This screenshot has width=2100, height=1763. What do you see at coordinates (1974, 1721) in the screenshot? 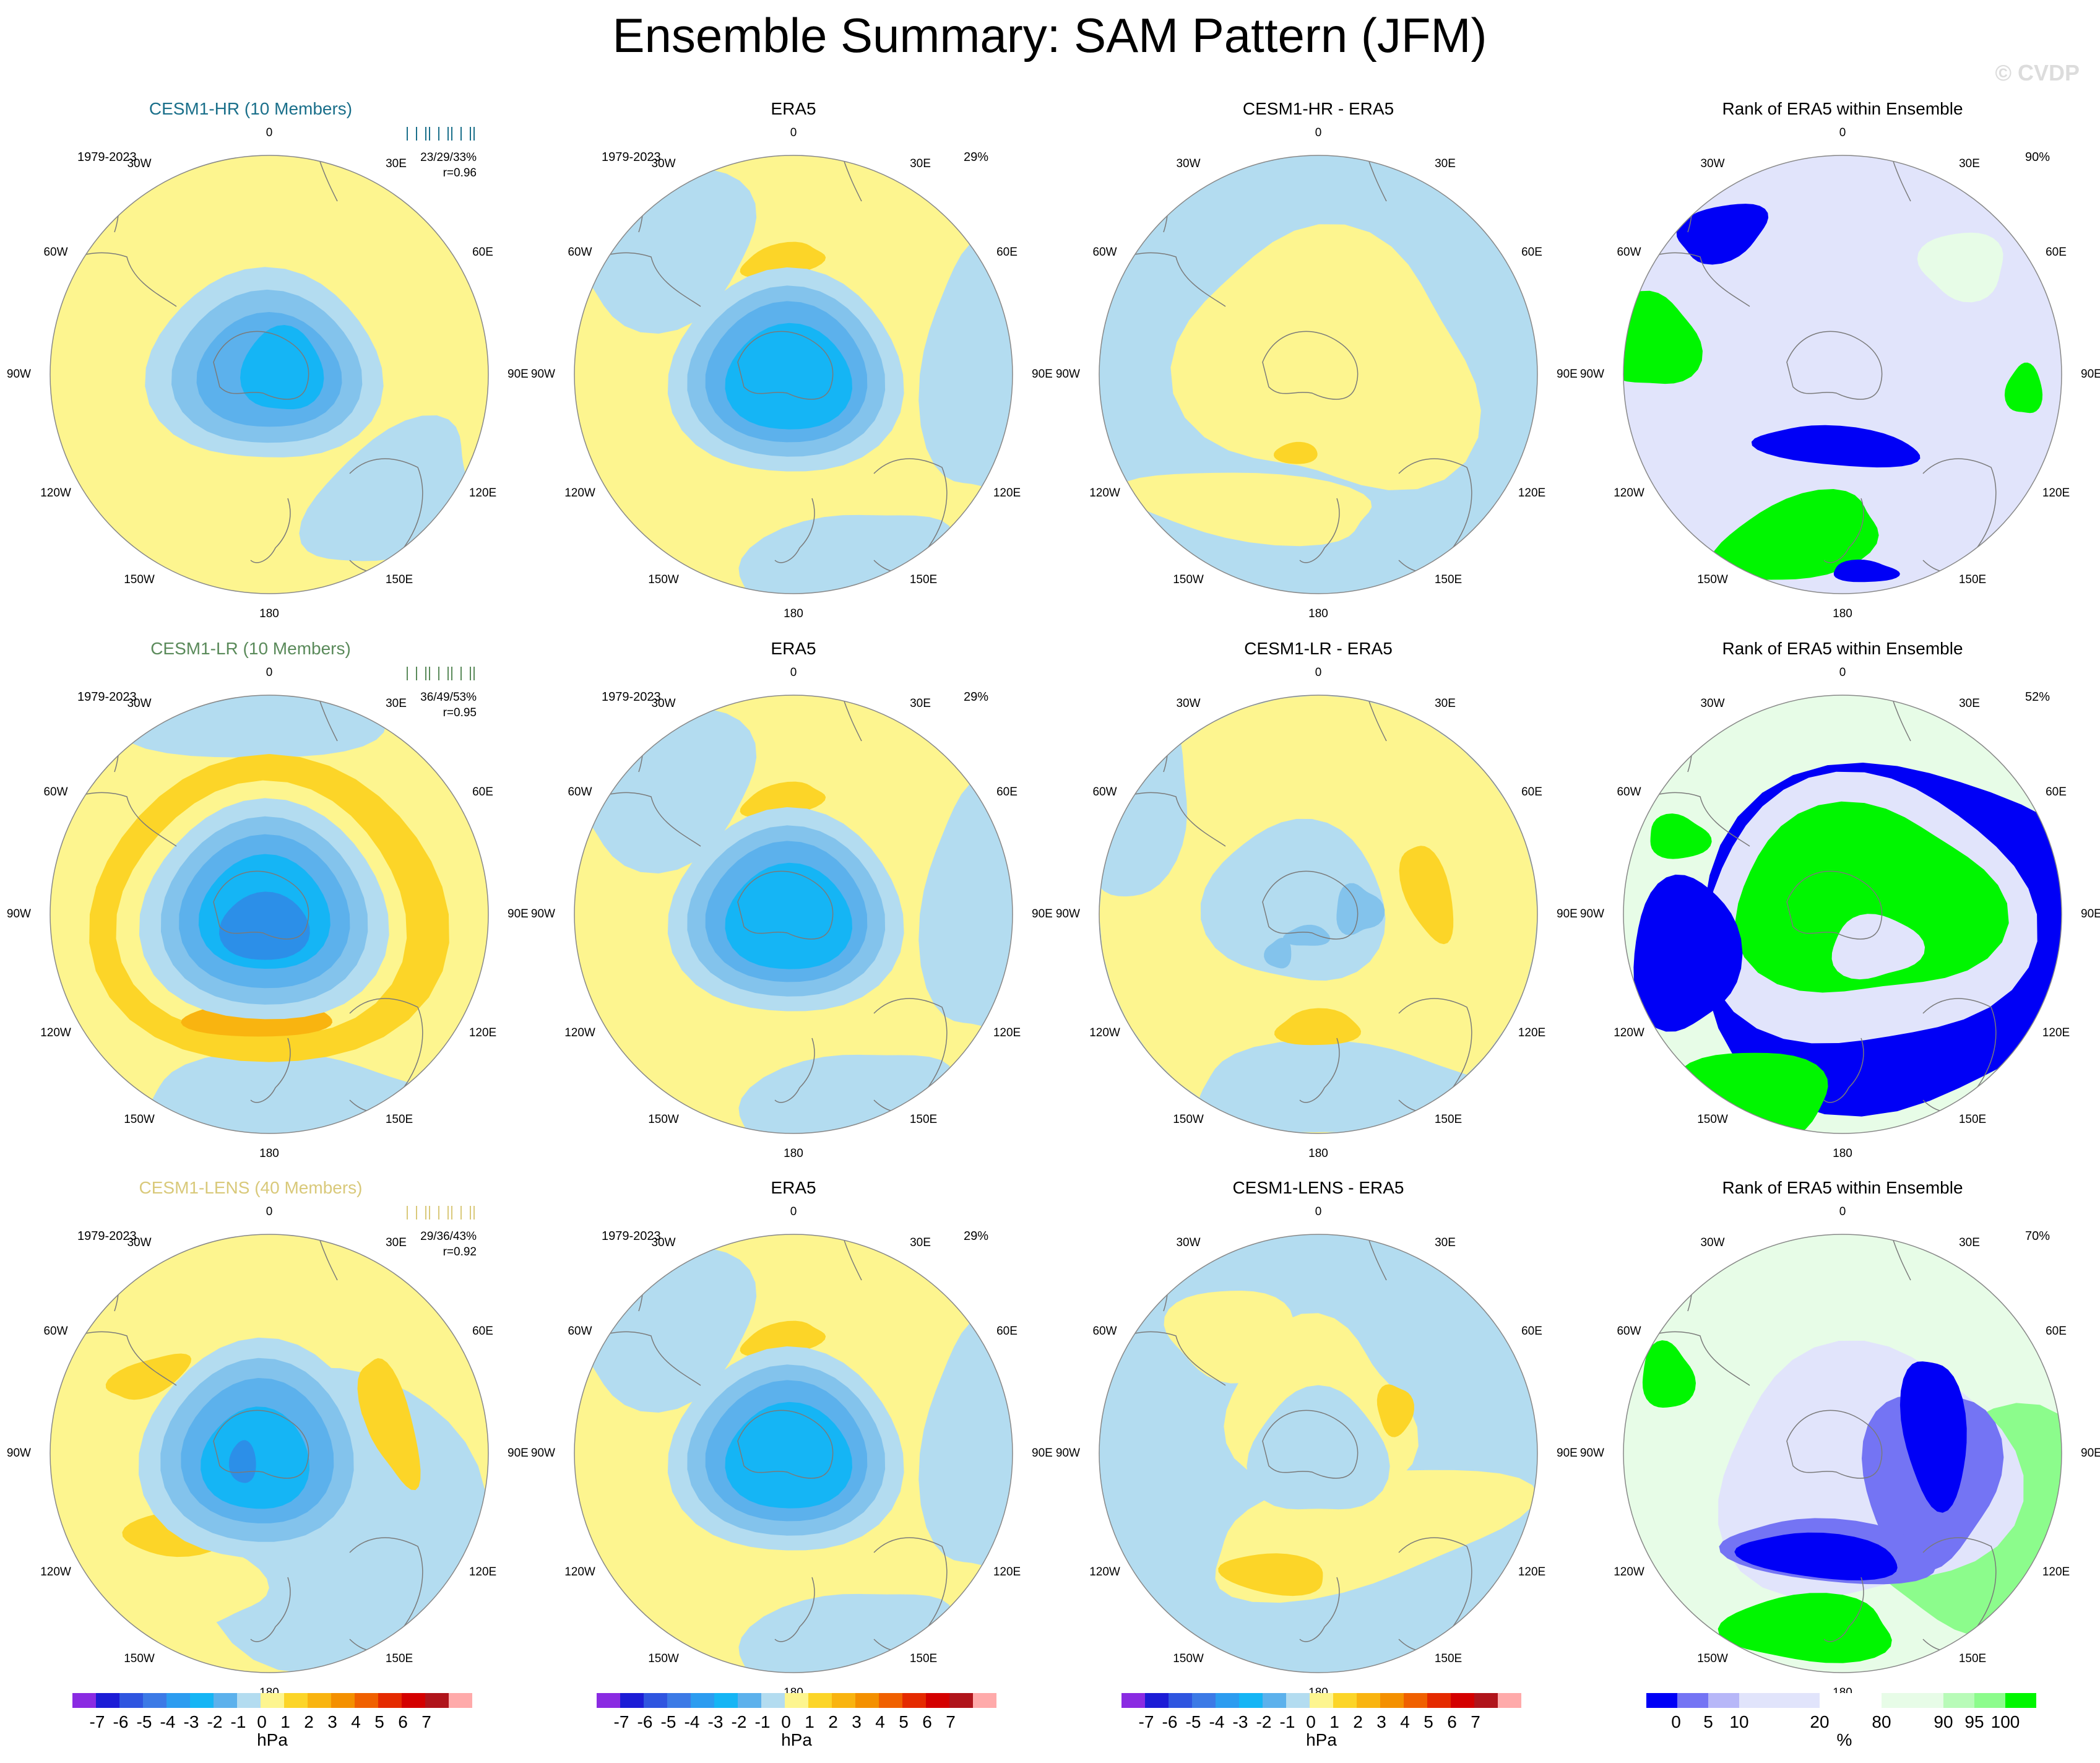
I see `colorbar-tick: 95` at bounding box center [1974, 1721].